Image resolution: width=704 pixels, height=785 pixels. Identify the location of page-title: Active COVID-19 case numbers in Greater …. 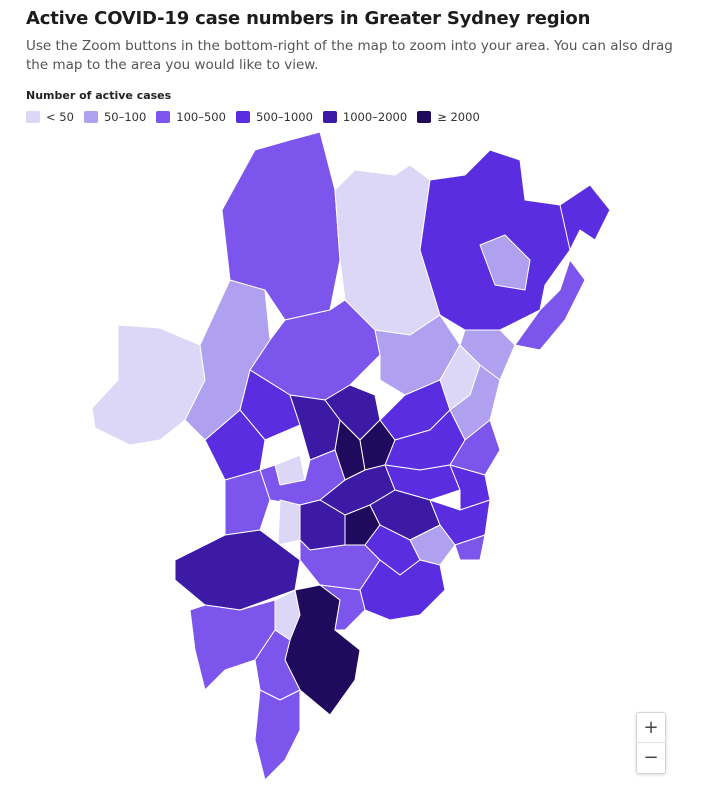
(308, 18).